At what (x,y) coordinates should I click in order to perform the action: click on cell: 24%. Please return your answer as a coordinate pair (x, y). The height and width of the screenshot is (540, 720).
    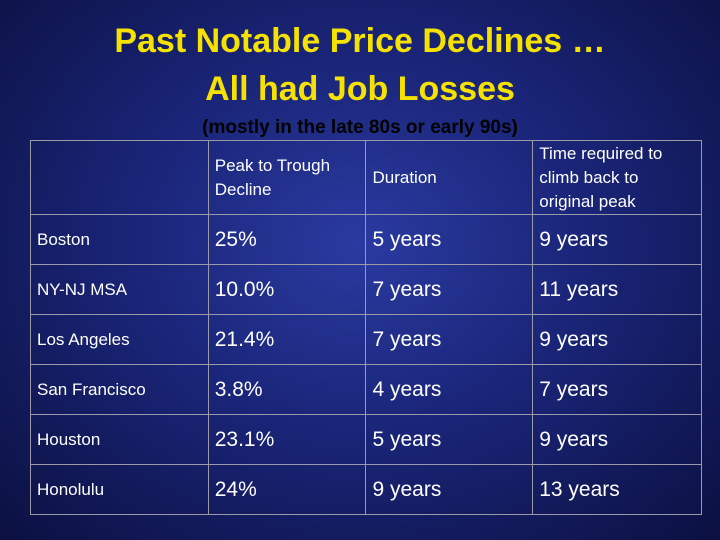
    Looking at the image, I should click on (287, 489).